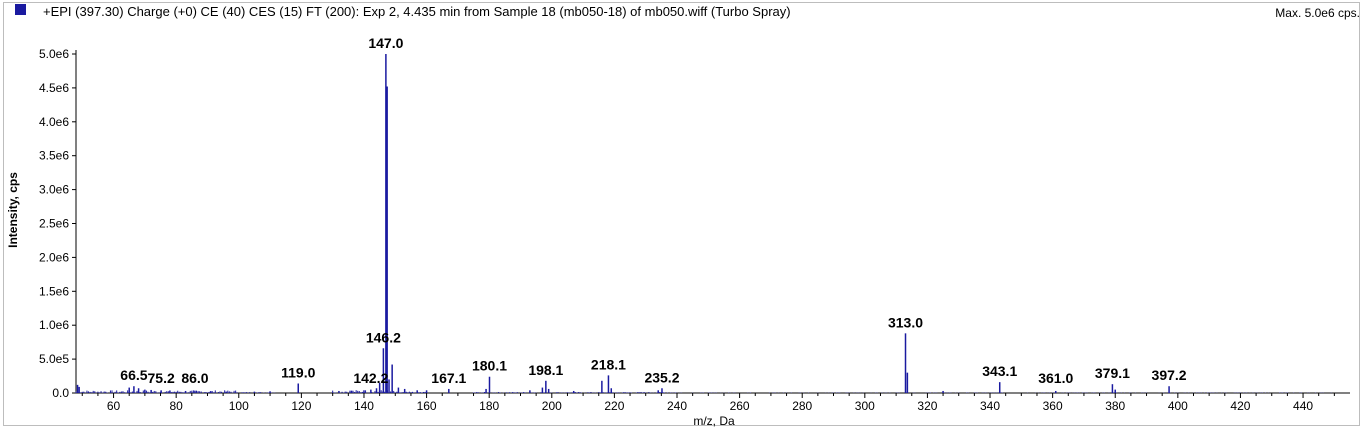  What do you see at coordinates (54, 359) in the screenshot?
I see `y-tick-label: 5.0e5` at bounding box center [54, 359].